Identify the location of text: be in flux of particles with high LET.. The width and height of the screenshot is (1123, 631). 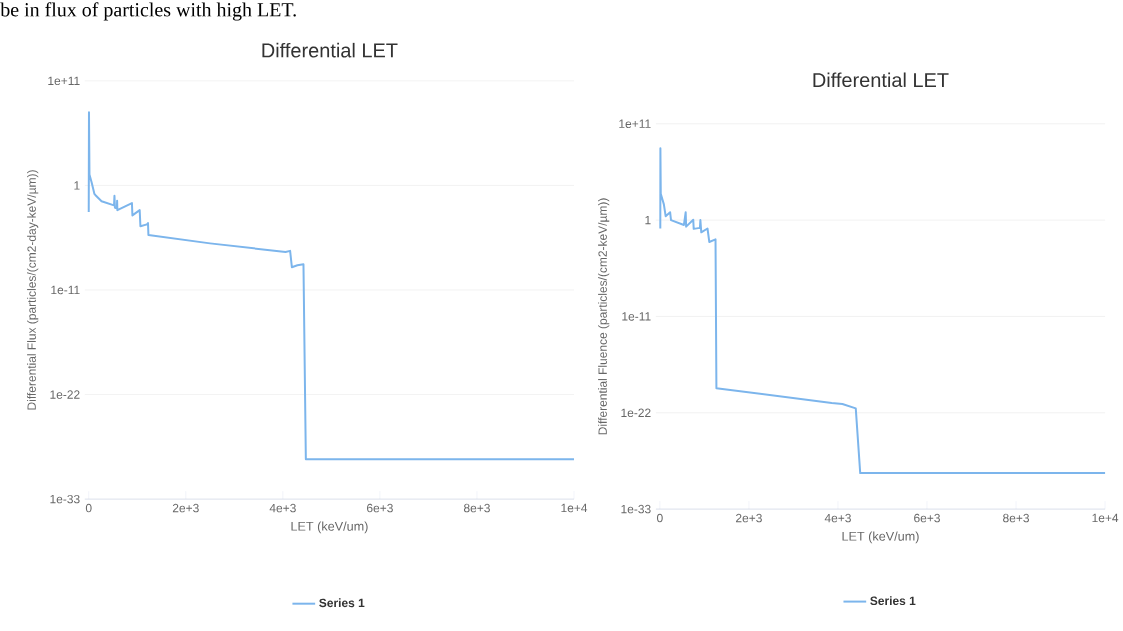
(148, 11).